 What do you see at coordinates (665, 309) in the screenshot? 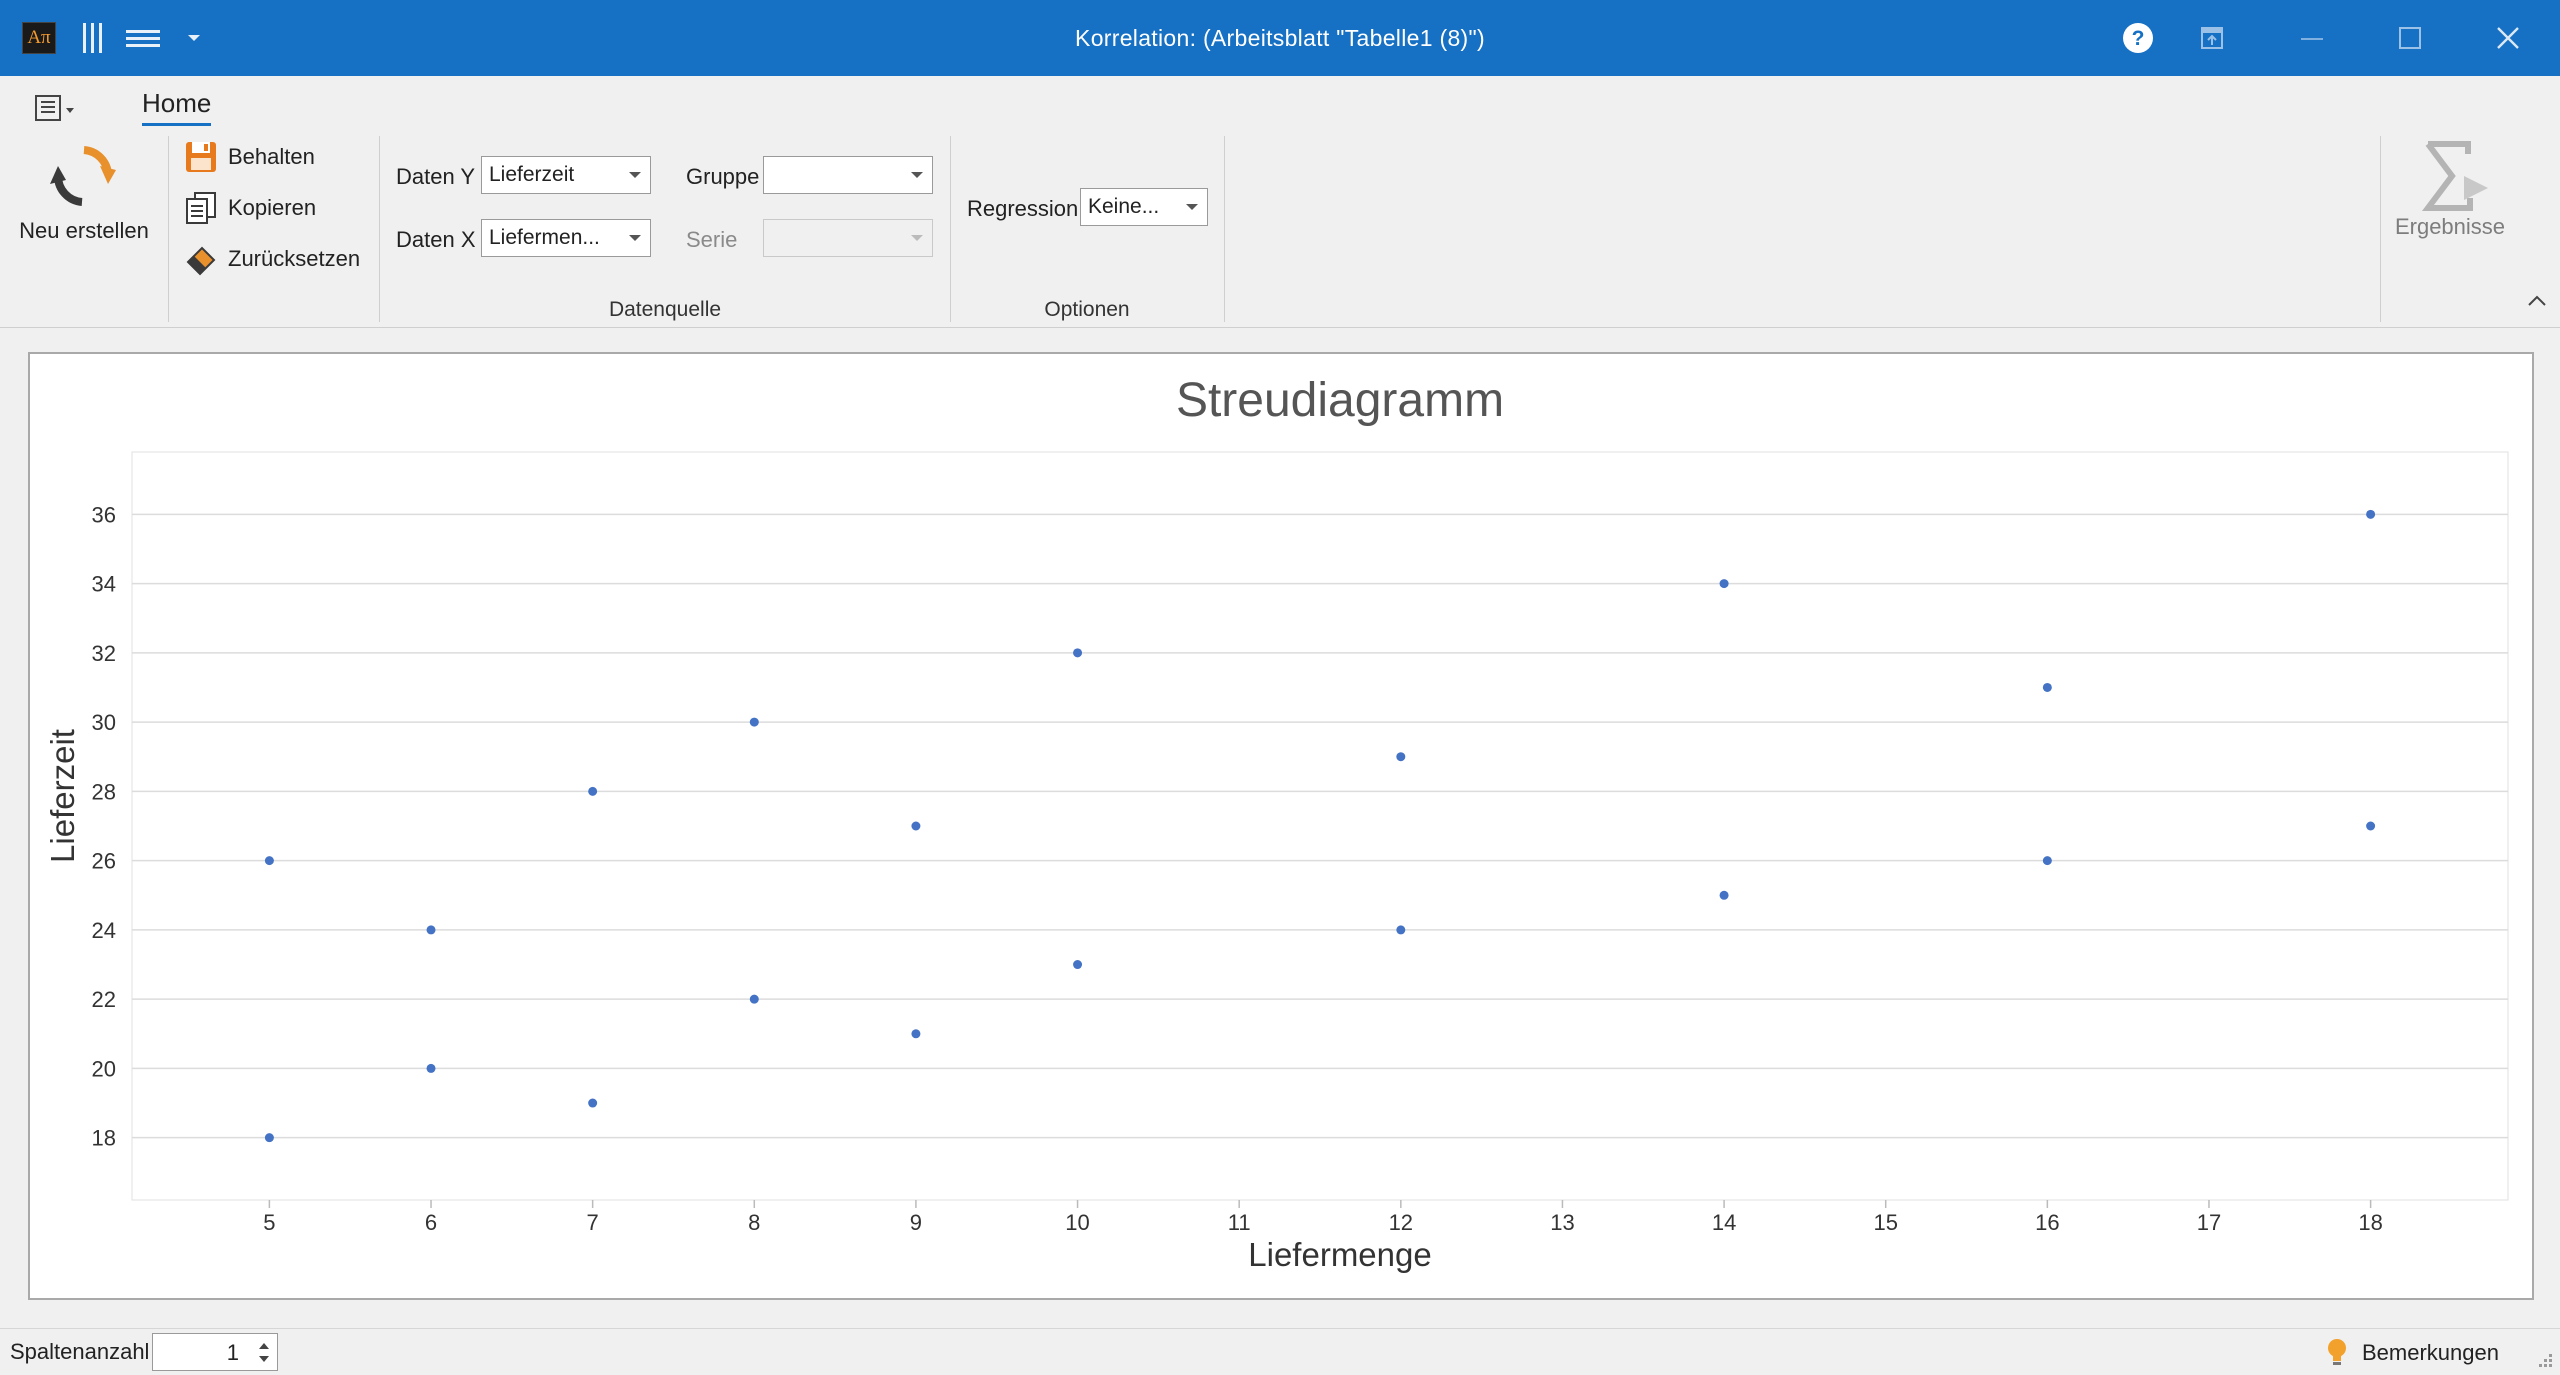
I see `datasource-caption: Datenquelle` at bounding box center [665, 309].